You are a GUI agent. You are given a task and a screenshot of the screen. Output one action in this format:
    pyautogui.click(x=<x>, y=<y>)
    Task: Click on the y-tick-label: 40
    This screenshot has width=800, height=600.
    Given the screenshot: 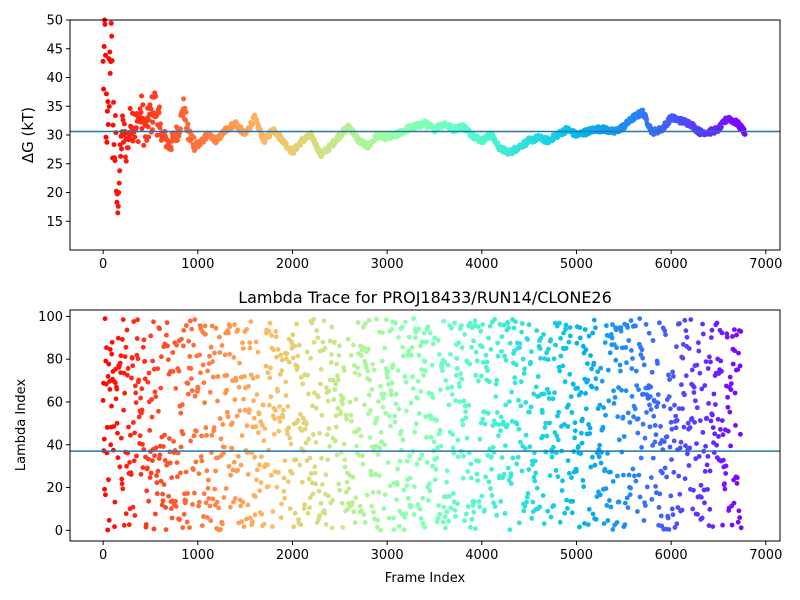 What is the action you would take?
    pyautogui.click(x=54, y=445)
    